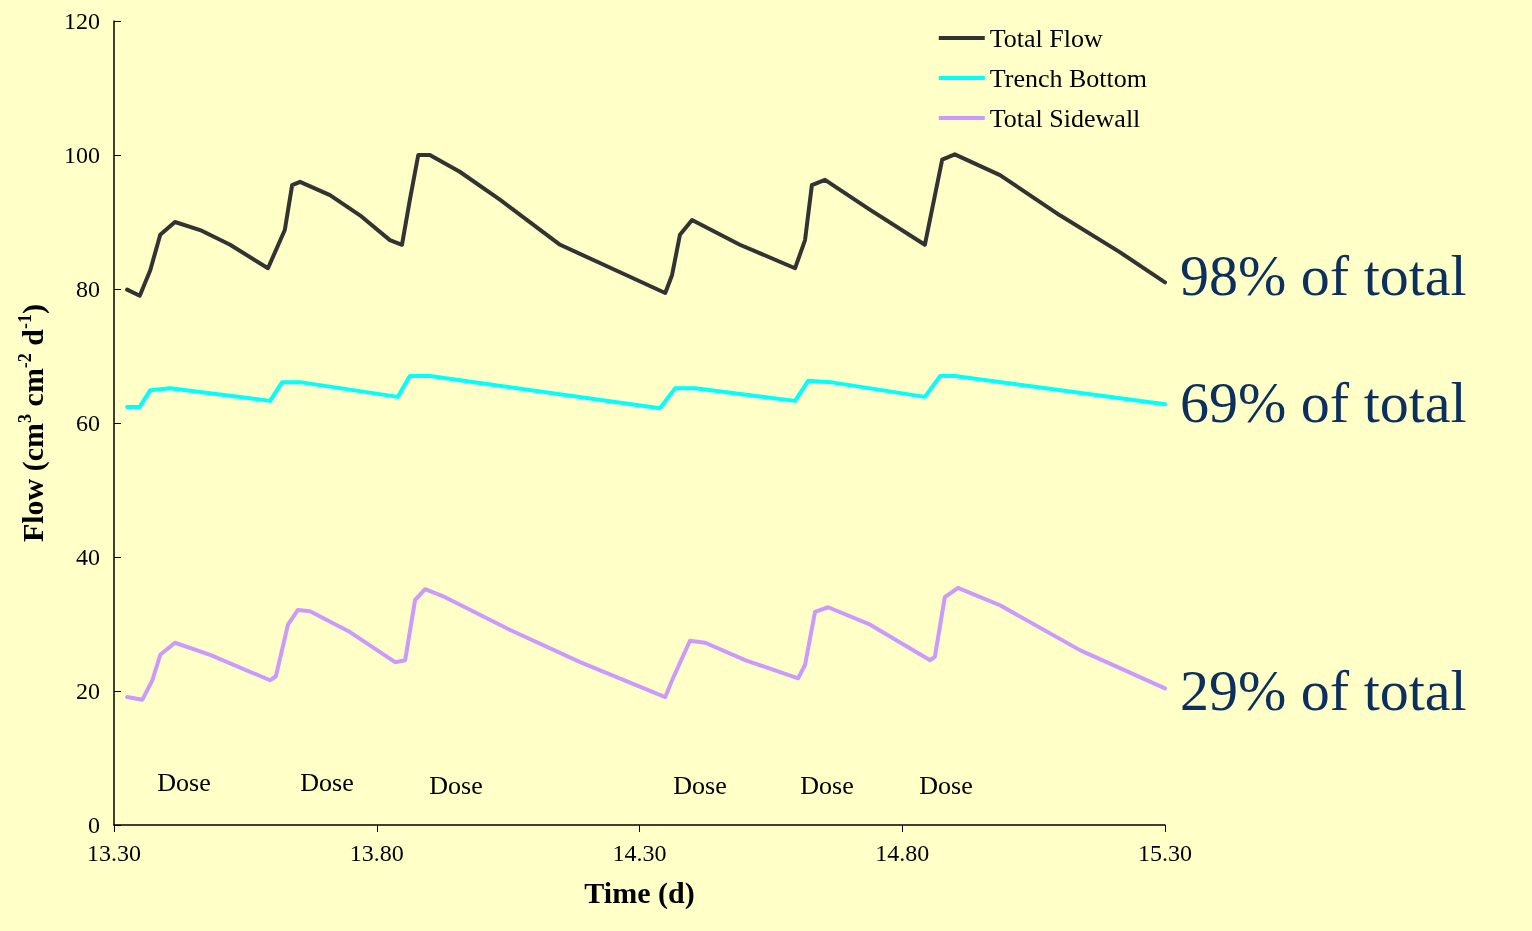  I want to click on text: 29% of total, so click(1323, 690).